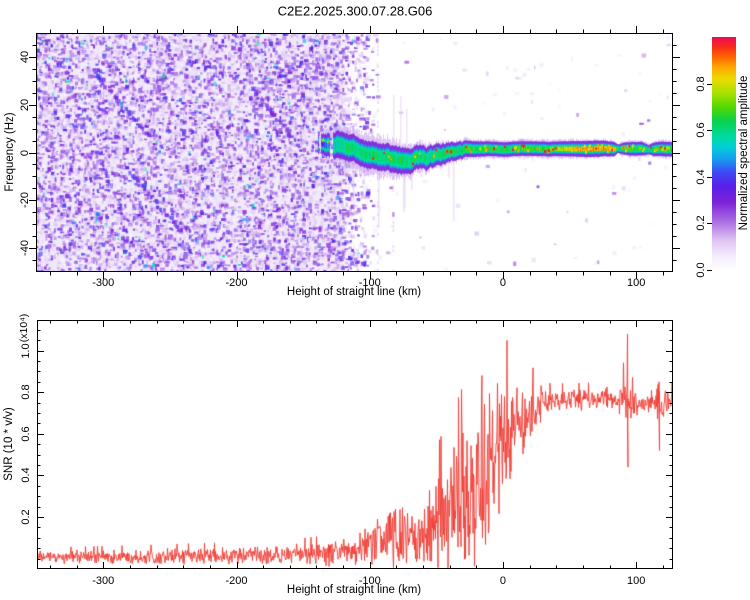  Describe the element at coordinates (701, 270) in the screenshot. I see `tick-label: 0.0` at that location.